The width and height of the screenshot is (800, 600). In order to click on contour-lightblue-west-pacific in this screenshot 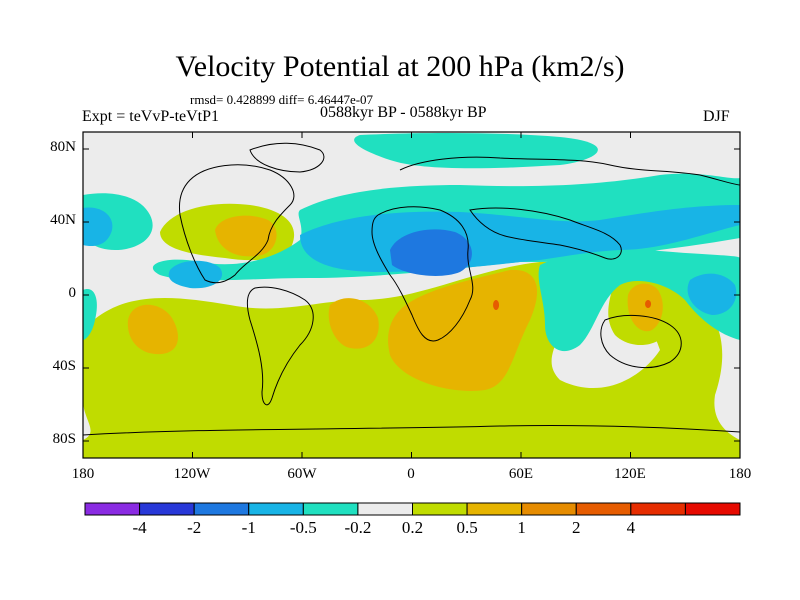, I will do `click(712, 294)`.